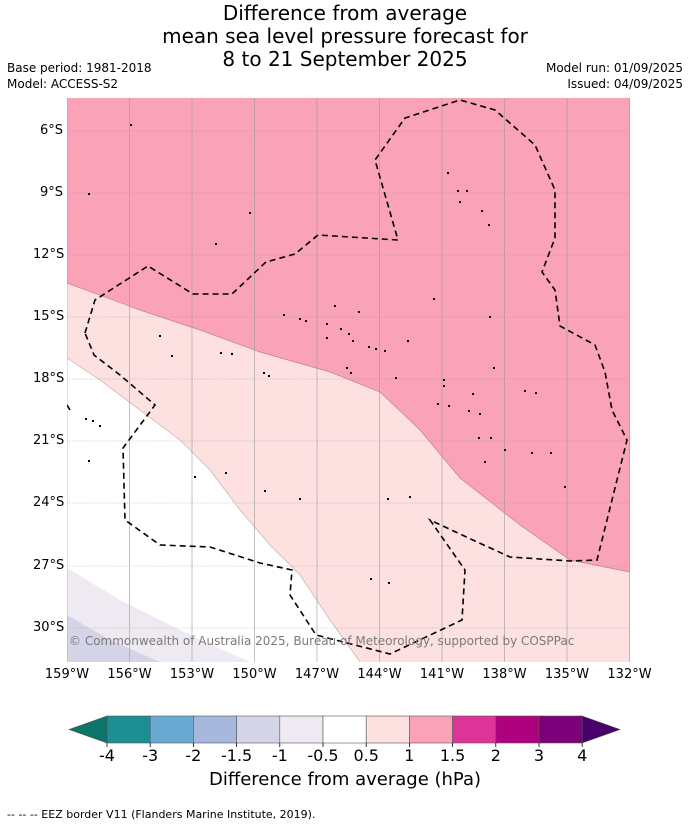 This screenshot has height=827, width=690. I want to click on lon-label: 156°W, so click(129, 674).